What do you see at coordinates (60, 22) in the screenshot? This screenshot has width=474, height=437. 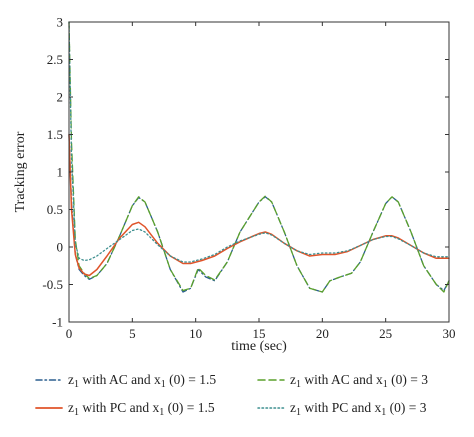 I see `y-tick-label: 3` at bounding box center [60, 22].